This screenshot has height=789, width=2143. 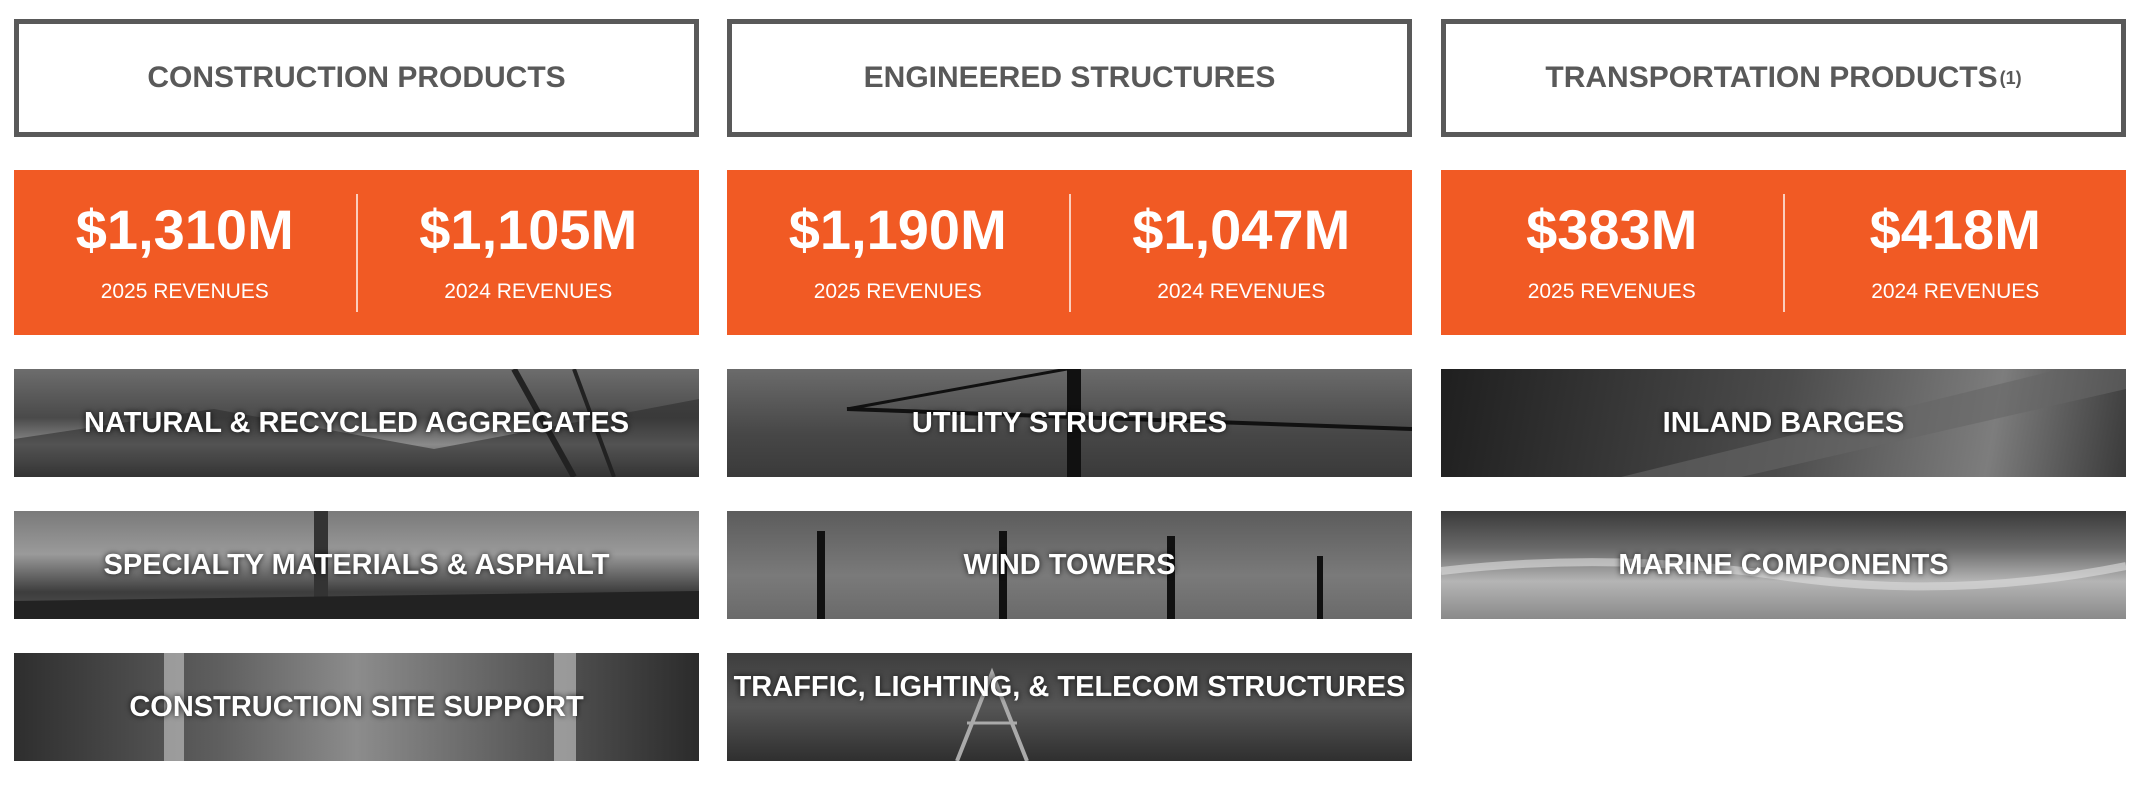 What do you see at coordinates (1069, 707) in the screenshot?
I see `segment-tile: TRAFFIC, LIGHTING, & TELECOM STRUCTURES` at bounding box center [1069, 707].